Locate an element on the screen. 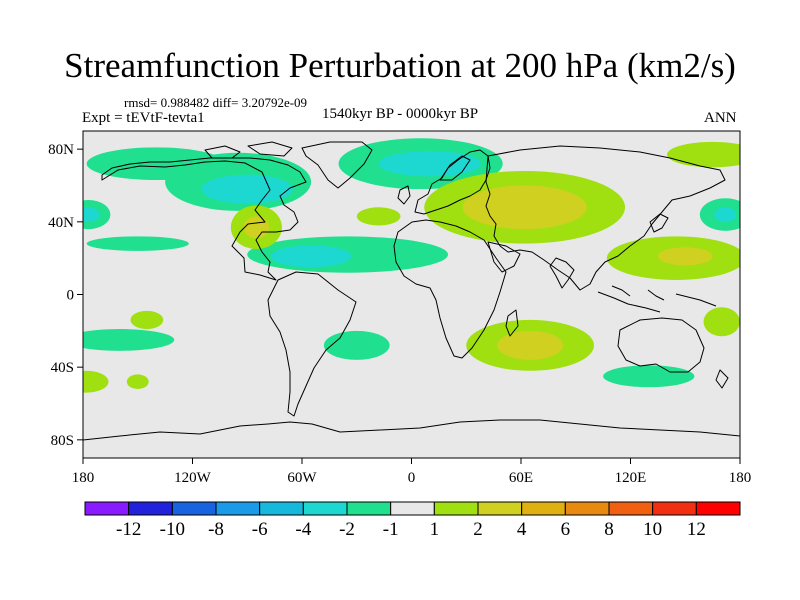 The image size is (800, 600). coast-australia is located at coordinates (661, 345).